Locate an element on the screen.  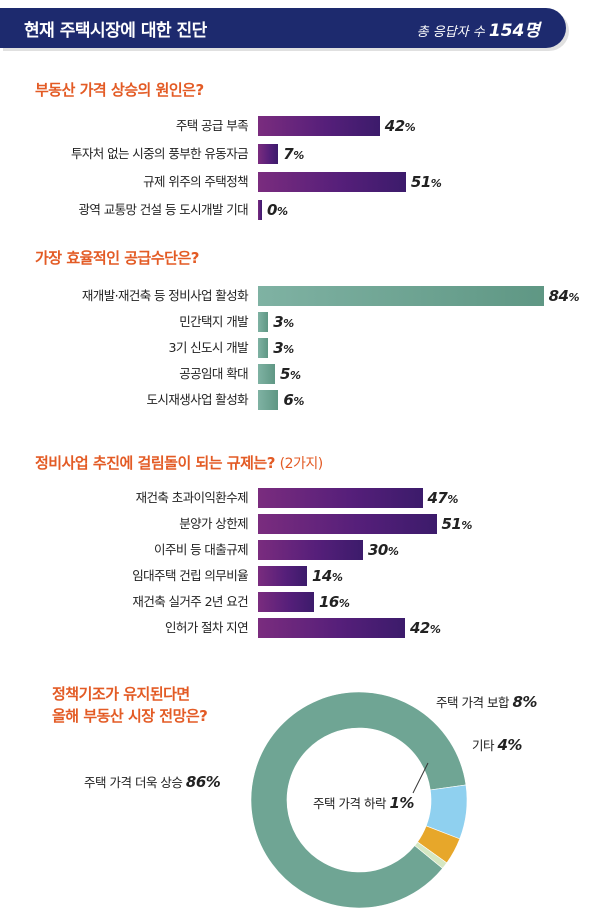
pie-label-other: 기타 4% is located at coordinates (497, 744).